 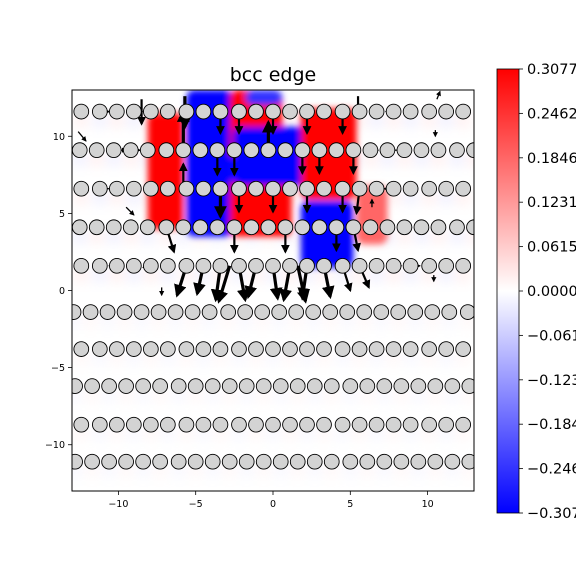 What do you see at coordinates (551, 470) in the screenshot?
I see `colorbar-tick-label: −0.246` at bounding box center [551, 470].